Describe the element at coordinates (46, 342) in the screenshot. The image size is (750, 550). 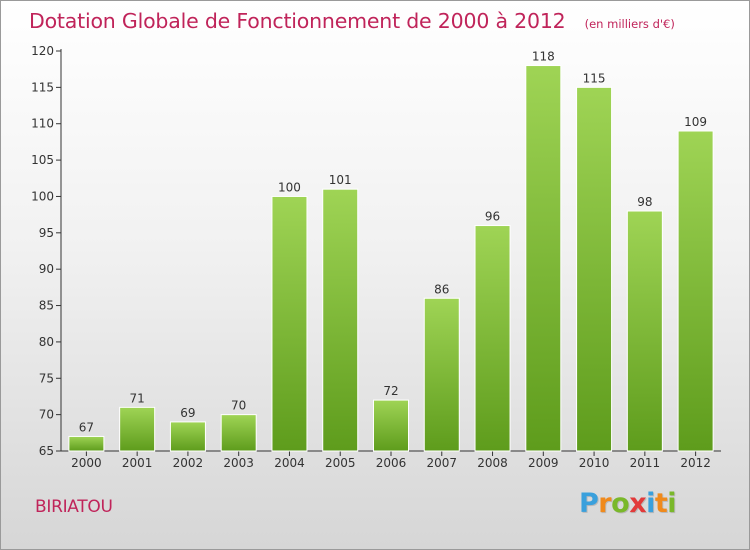
I see `y-tick-label: 80` at that location.